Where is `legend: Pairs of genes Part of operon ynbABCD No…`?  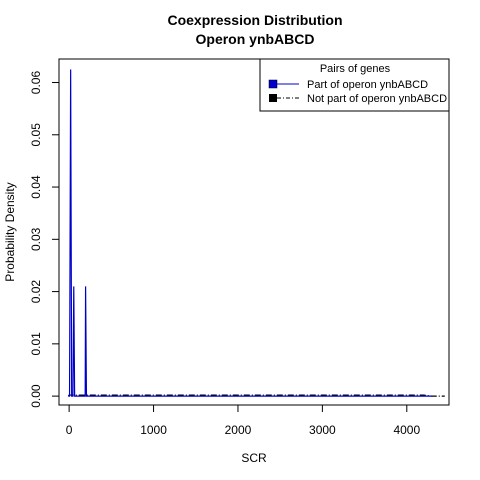
legend: Pairs of genes Part of operon ynbABCD No… is located at coordinates (354, 85).